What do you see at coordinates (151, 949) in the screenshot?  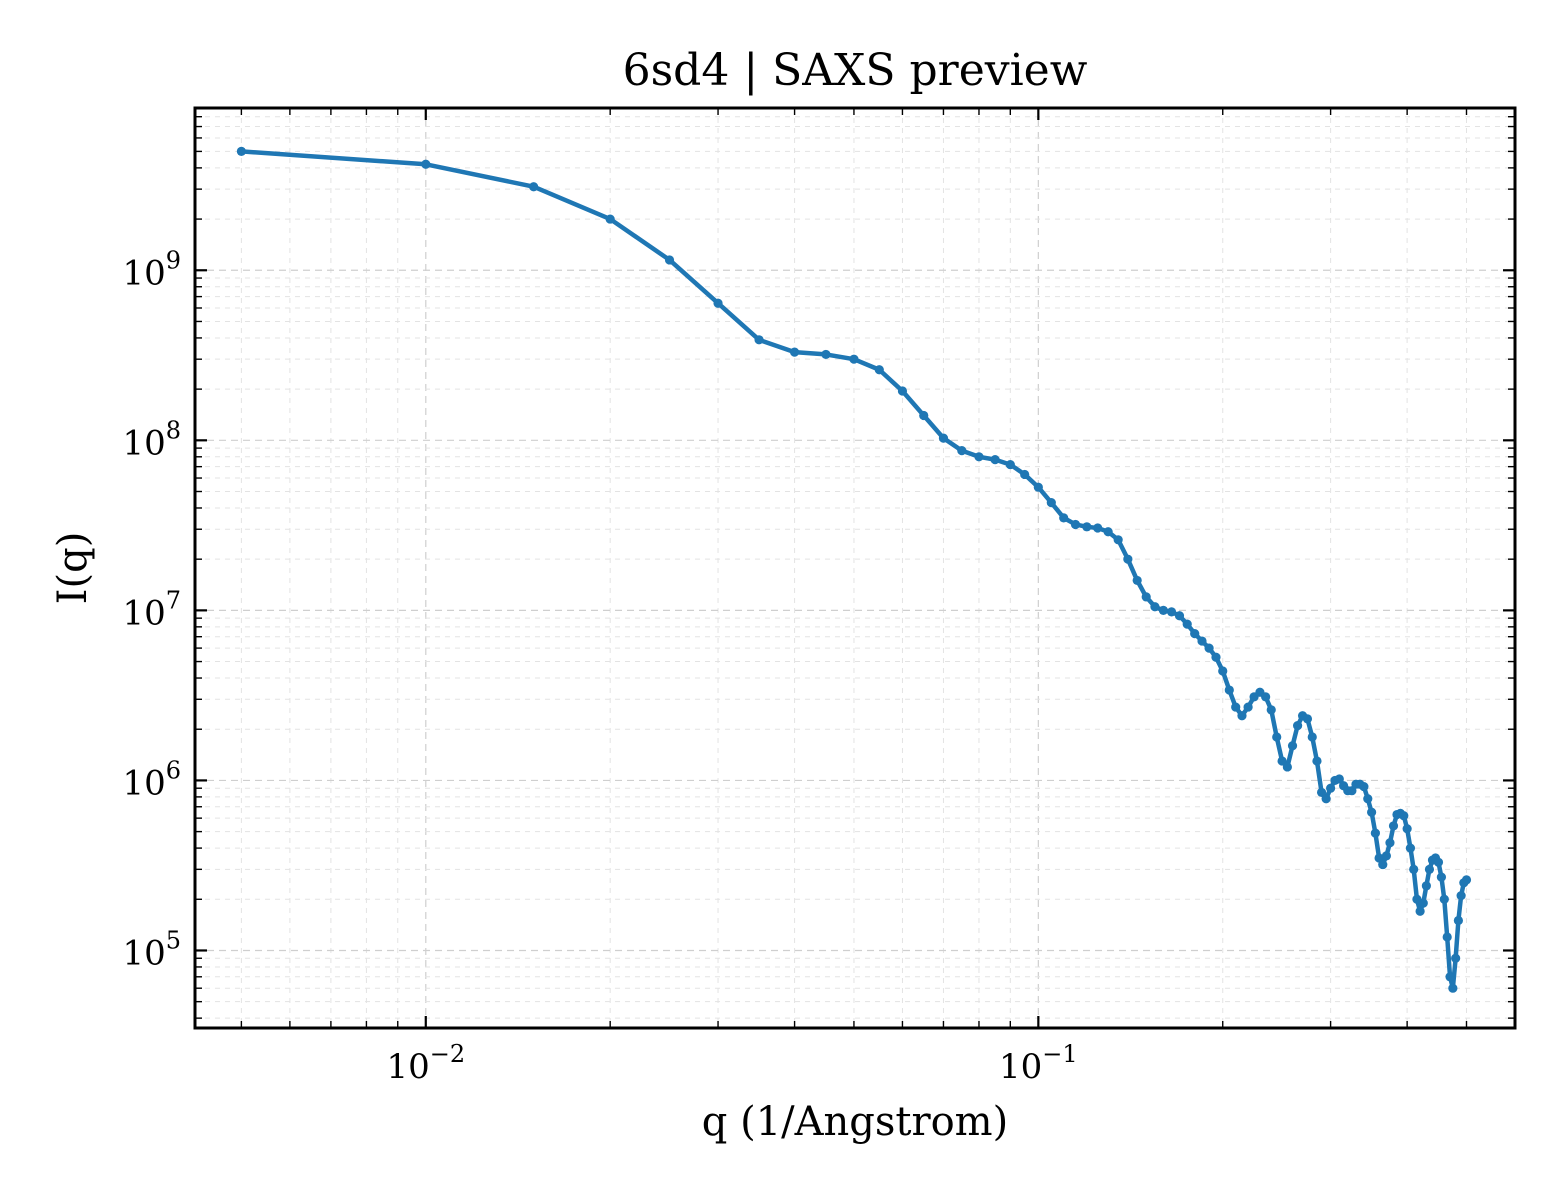 I see `y-tick-label: 10⁵` at bounding box center [151, 949].